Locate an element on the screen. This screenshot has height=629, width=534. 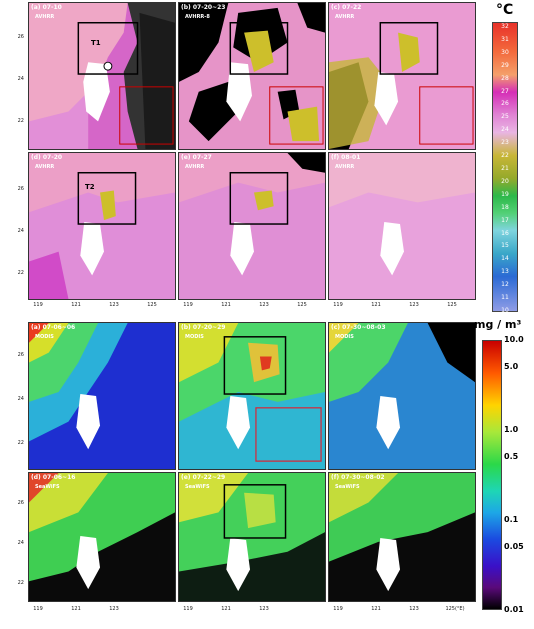
chl-colorbar-tick: 0.05 is located at coordinates (514, 547).